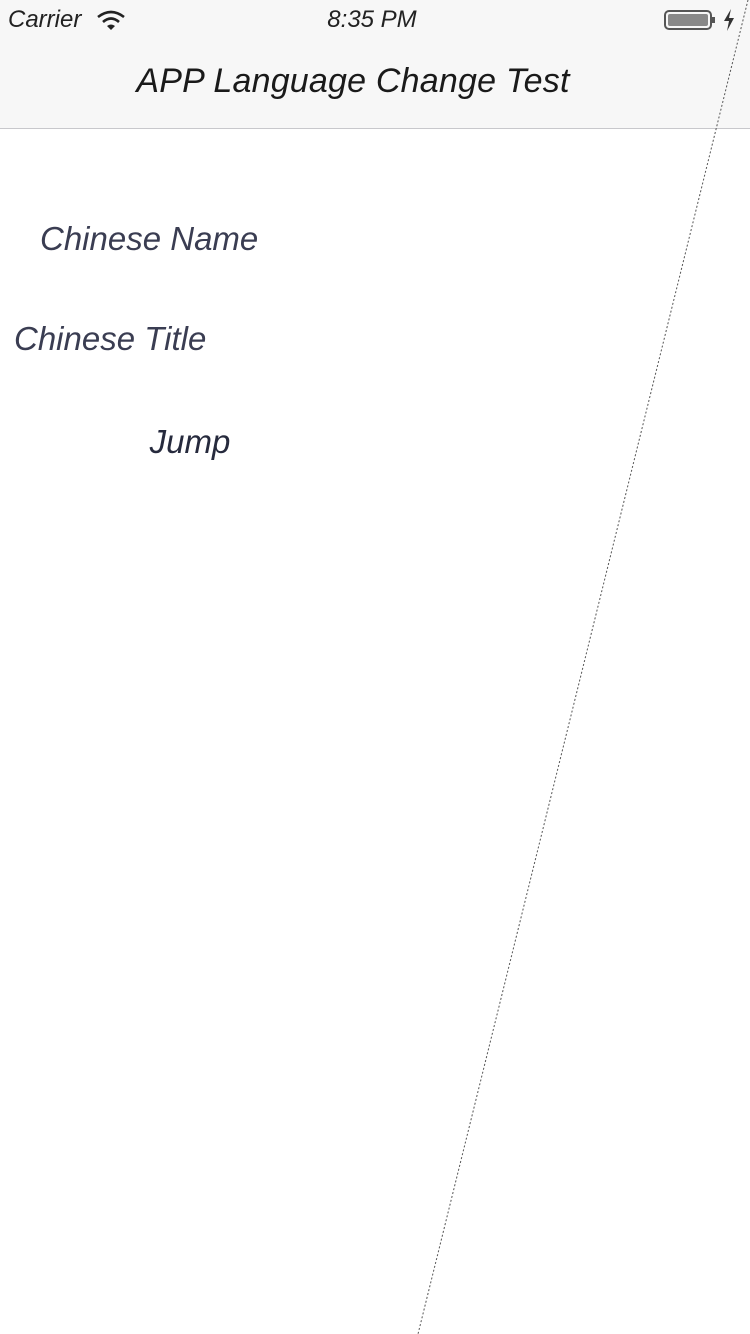 Image resolution: width=750 pixels, height=1334 pixels. What do you see at coordinates (110, 338) in the screenshot?
I see `chinese-title-label: Chinese Title` at bounding box center [110, 338].